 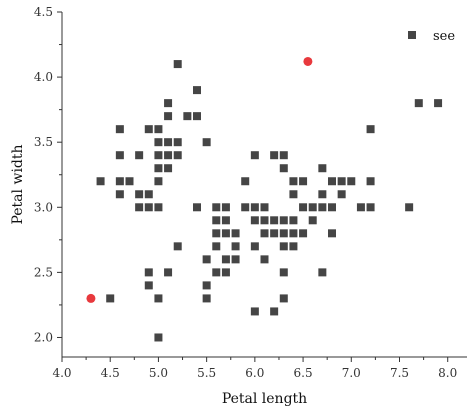 What do you see at coordinates (399, 373) in the screenshot?
I see `x-tick-label: 7.5` at bounding box center [399, 373].